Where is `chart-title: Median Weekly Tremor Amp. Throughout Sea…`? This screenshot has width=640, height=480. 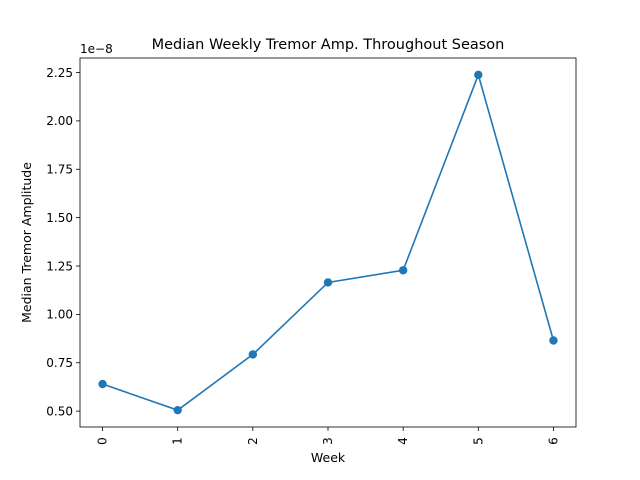
chart-title: Median Weekly Tremor Amp. Throughout Sea… is located at coordinates (328, 45).